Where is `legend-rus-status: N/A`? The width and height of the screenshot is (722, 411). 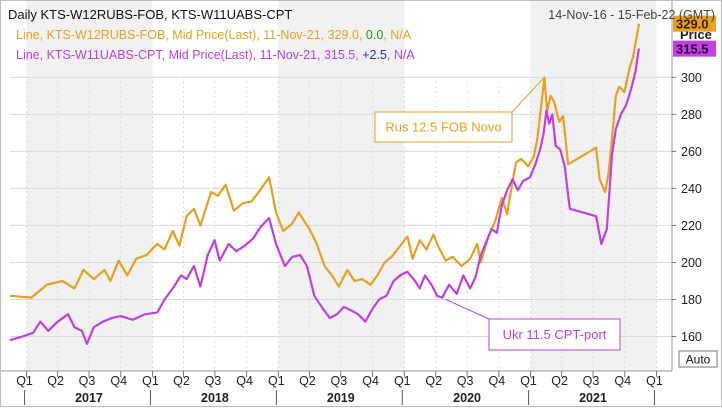 legend-rus-status: N/A is located at coordinates (401, 35).